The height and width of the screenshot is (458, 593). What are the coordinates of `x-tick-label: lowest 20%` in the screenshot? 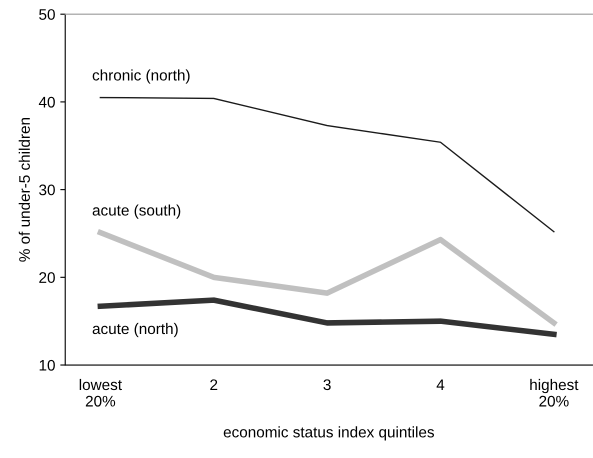 It's located at (101, 392).